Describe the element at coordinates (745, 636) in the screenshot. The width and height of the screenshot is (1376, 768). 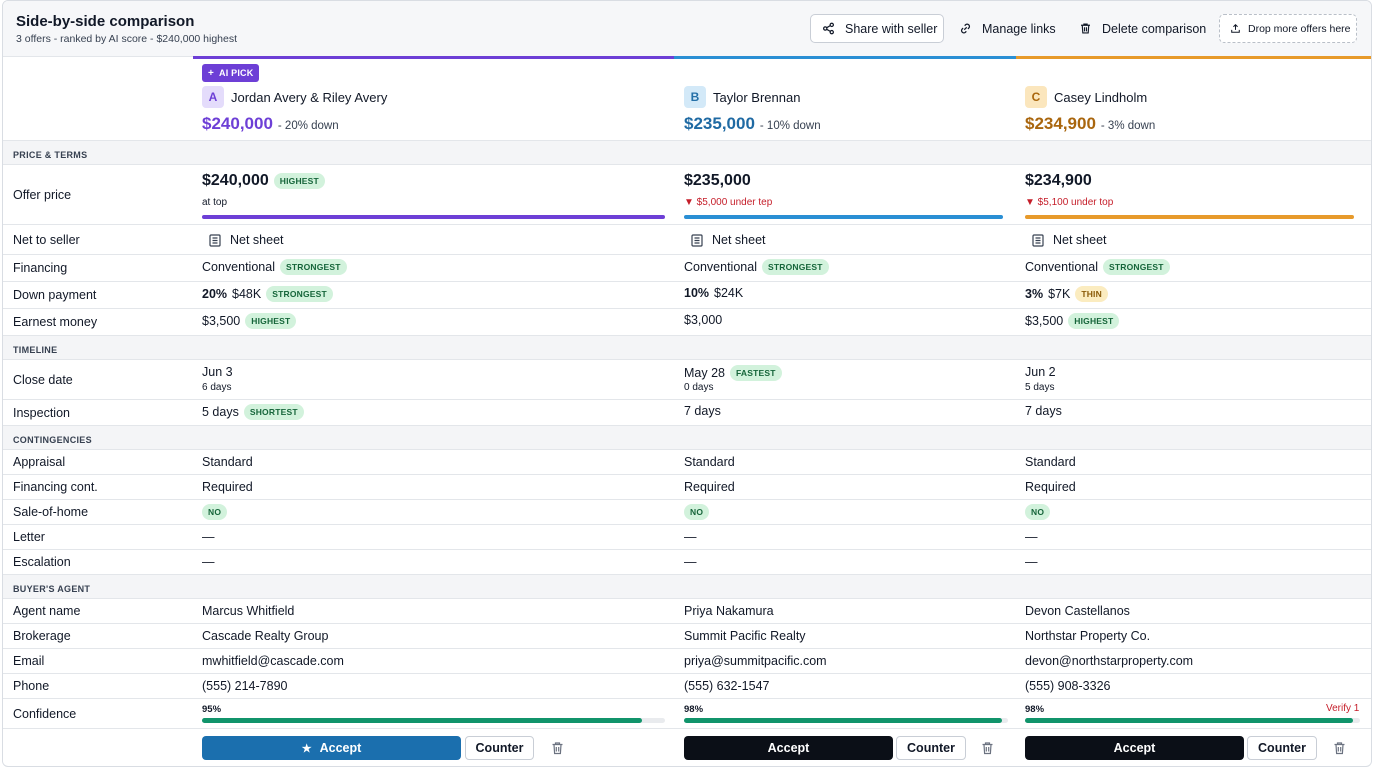
I see `brokerage-value: Summit Pacific Realty` at that location.